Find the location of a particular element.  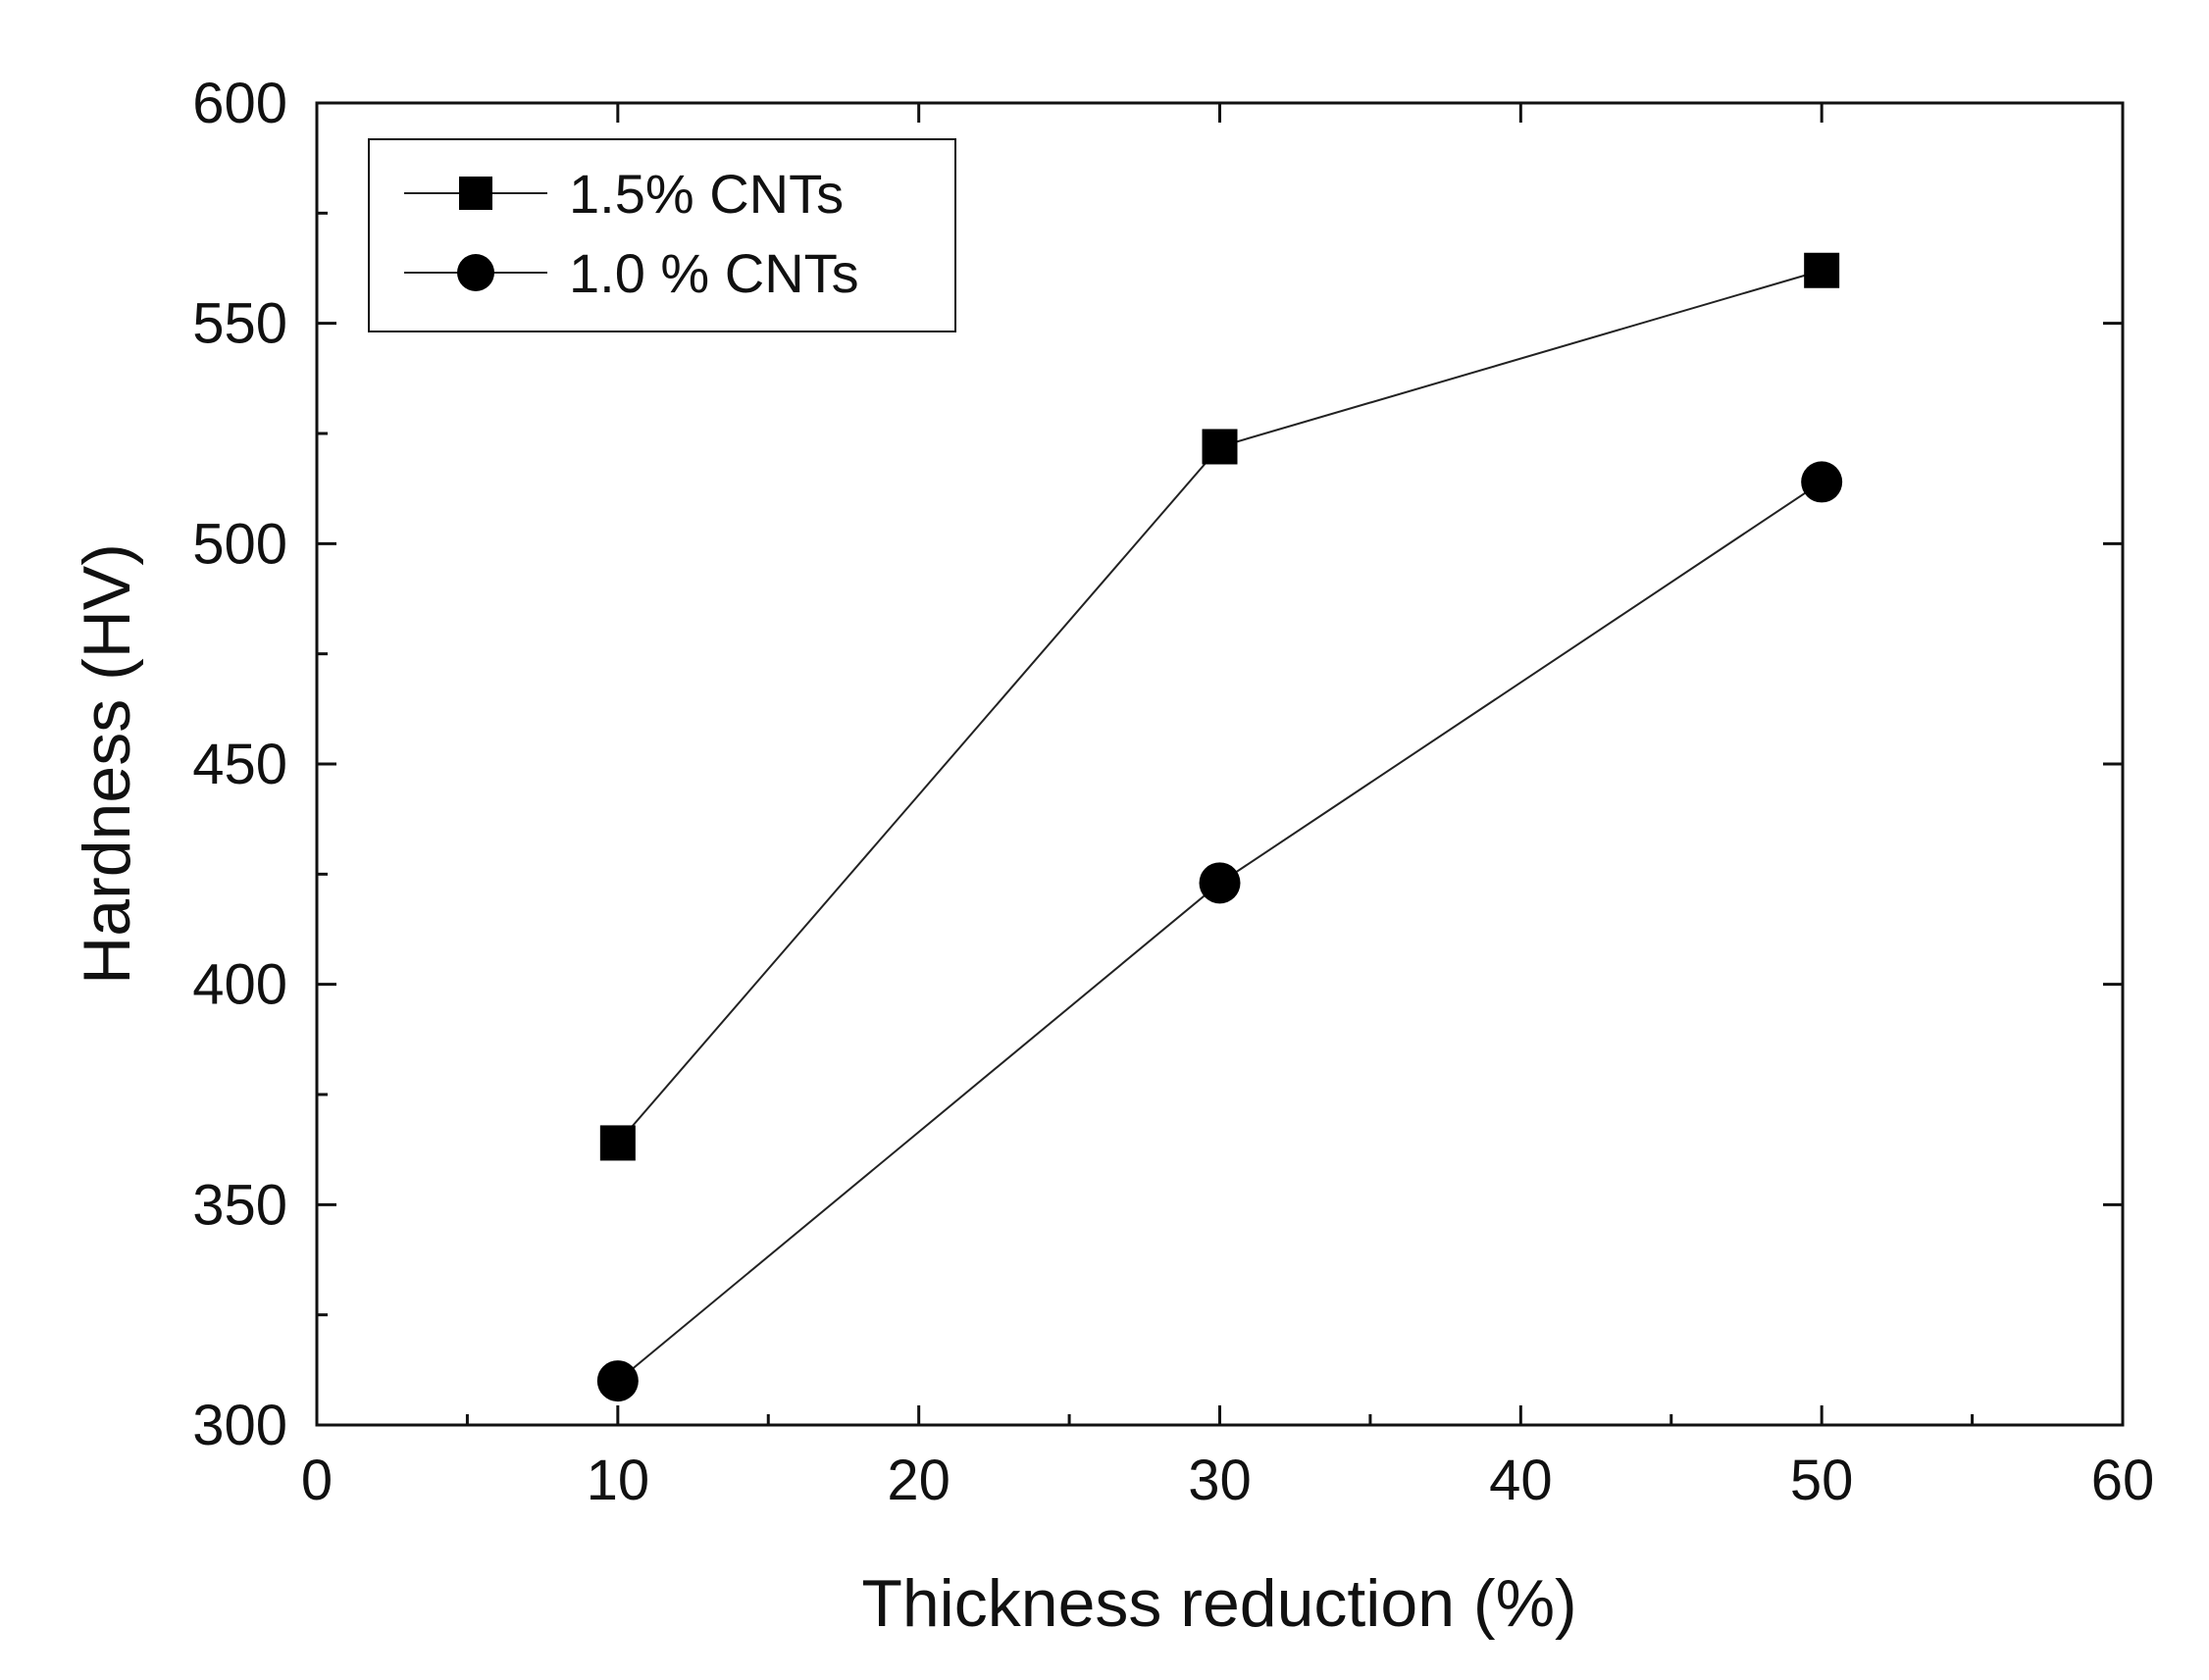

legend-label-series-2: 1.0 % CNTs is located at coordinates (714, 273).